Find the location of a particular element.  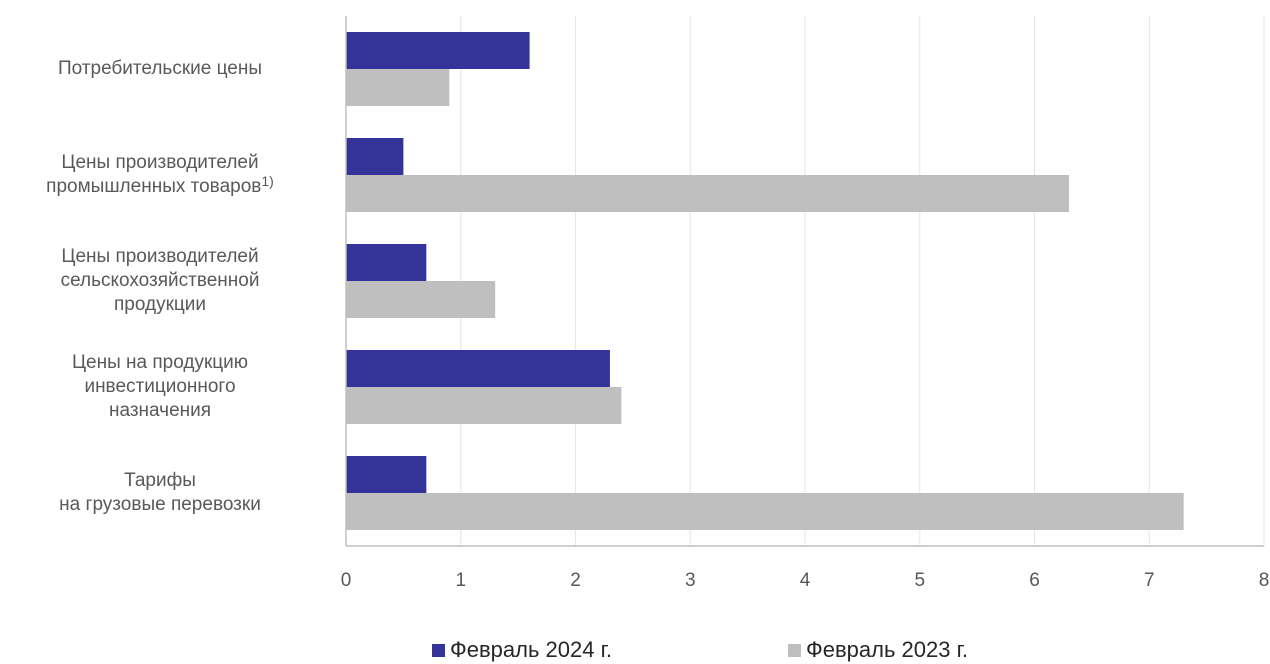

category-label-line: продукции is located at coordinates (159, 304).